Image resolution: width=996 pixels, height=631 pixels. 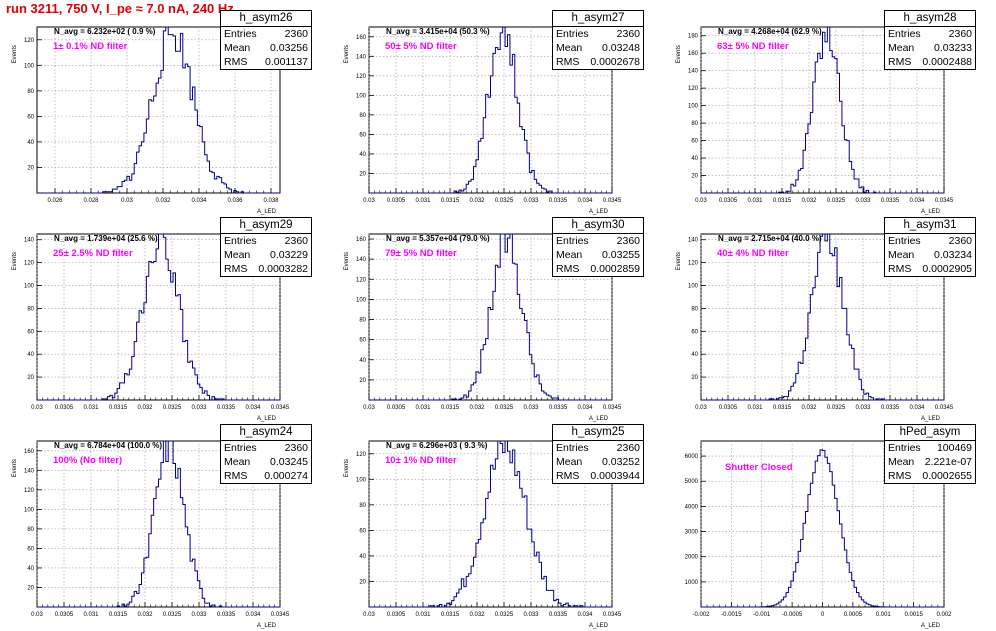 I want to click on stats-title: h_asym24, so click(x=266, y=433).